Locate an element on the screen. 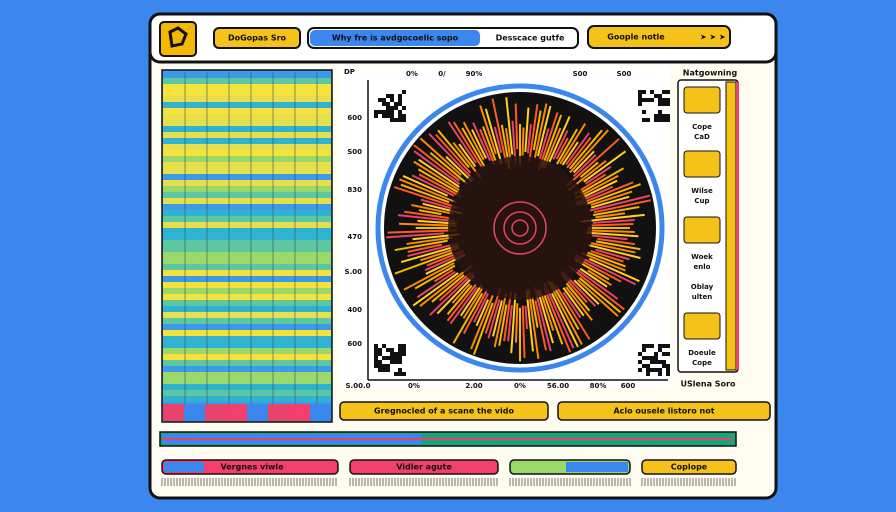  left-tick-label: 470 is located at coordinates (354, 237).